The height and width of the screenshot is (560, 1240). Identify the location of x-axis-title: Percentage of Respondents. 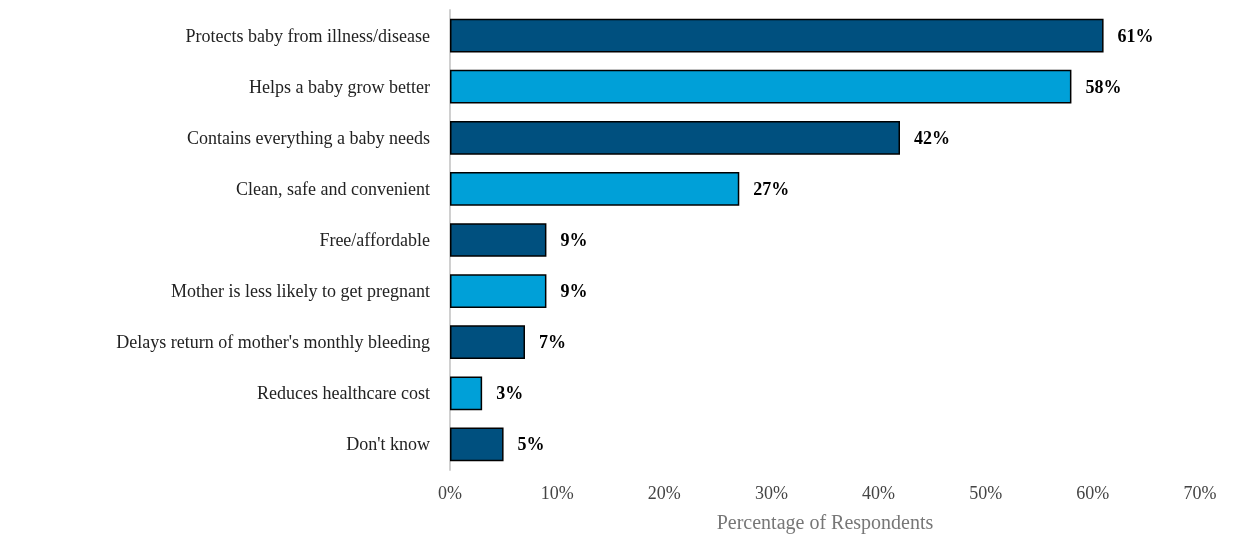
(825, 522).